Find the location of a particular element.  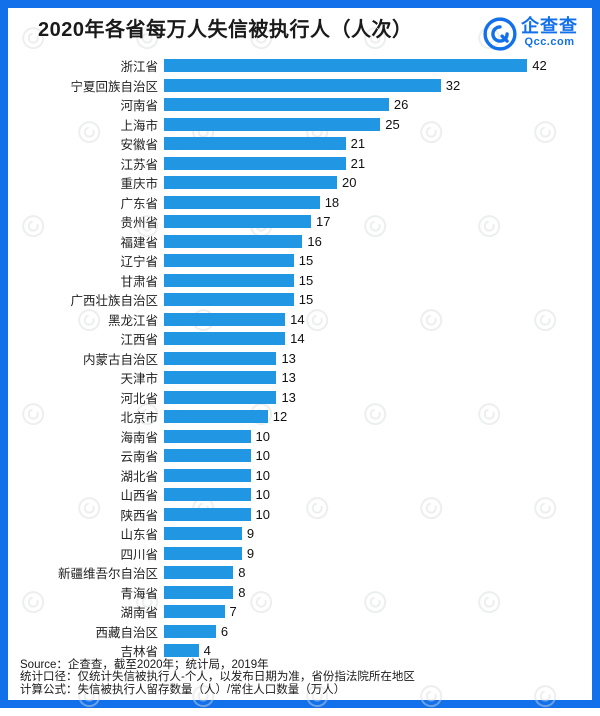

chart-row: 广东省 18 is located at coordinates (300, 203).